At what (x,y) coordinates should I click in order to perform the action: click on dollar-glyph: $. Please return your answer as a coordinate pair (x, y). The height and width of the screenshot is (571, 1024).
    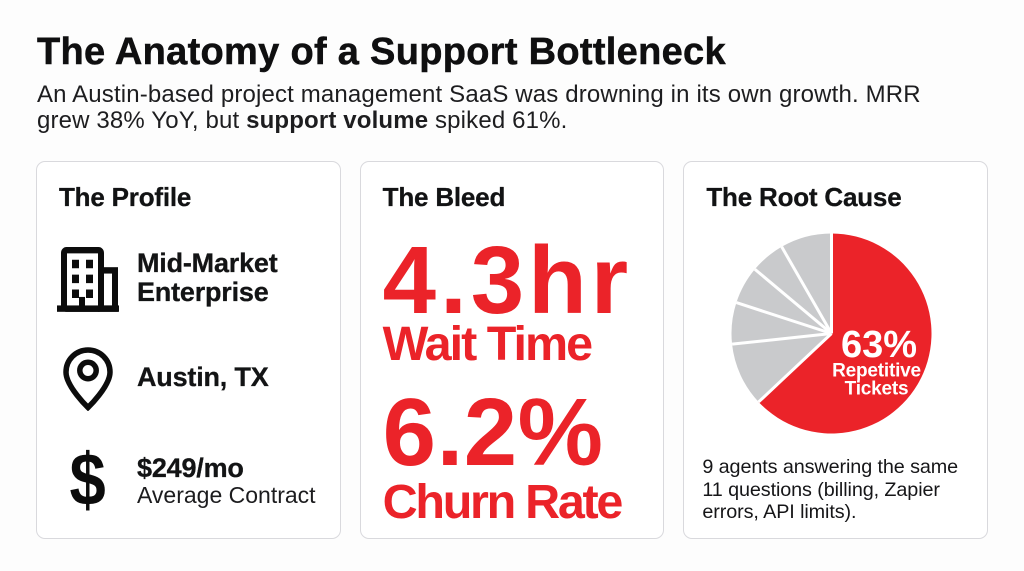
    Looking at the image, I should click on (88, 479).